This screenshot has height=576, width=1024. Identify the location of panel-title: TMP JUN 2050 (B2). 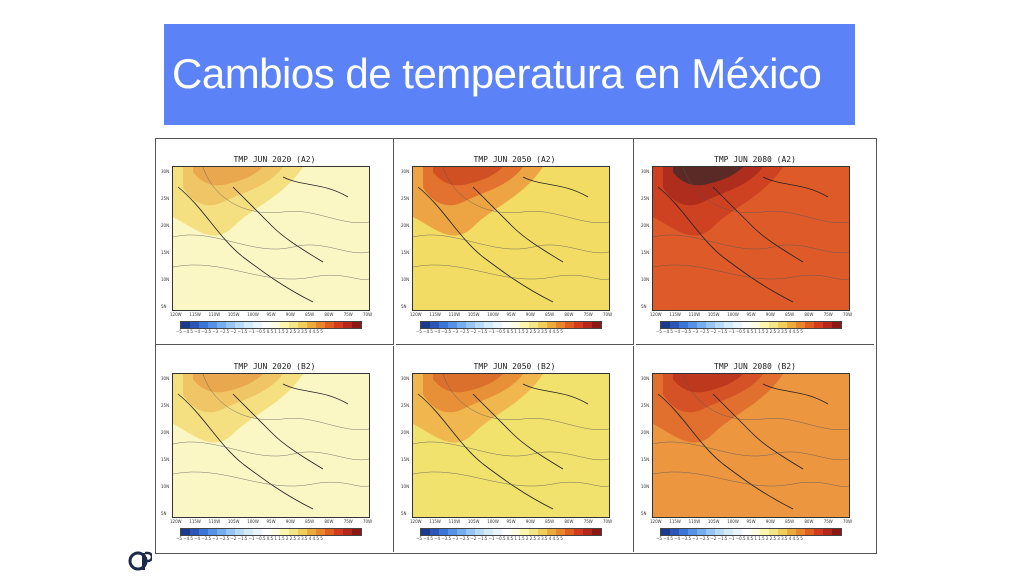
(514, 366).